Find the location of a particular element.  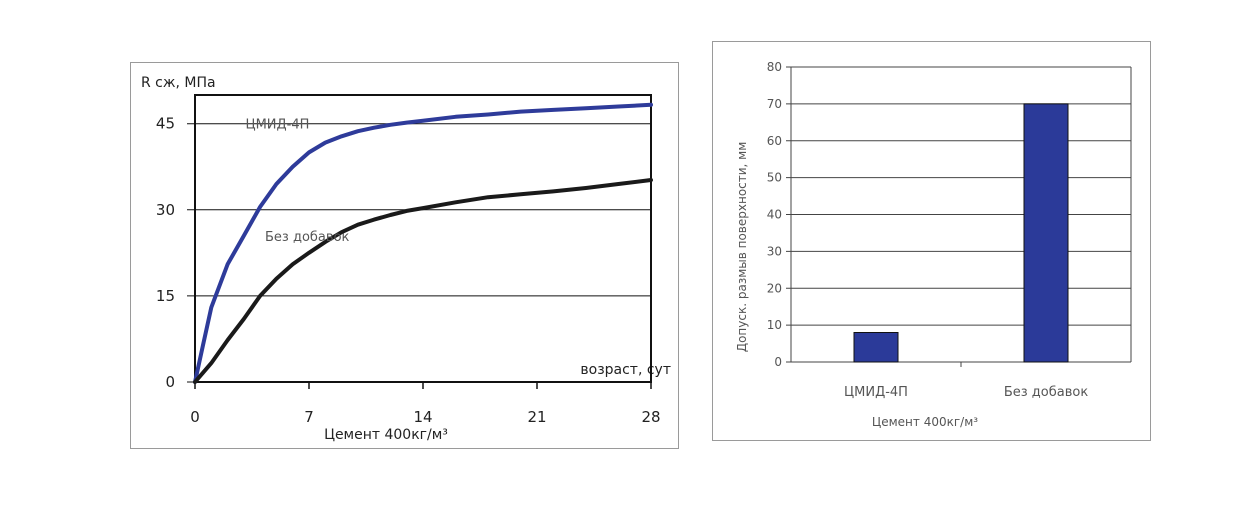

x-tick-label: 21 is located at coordinates (536, 417).